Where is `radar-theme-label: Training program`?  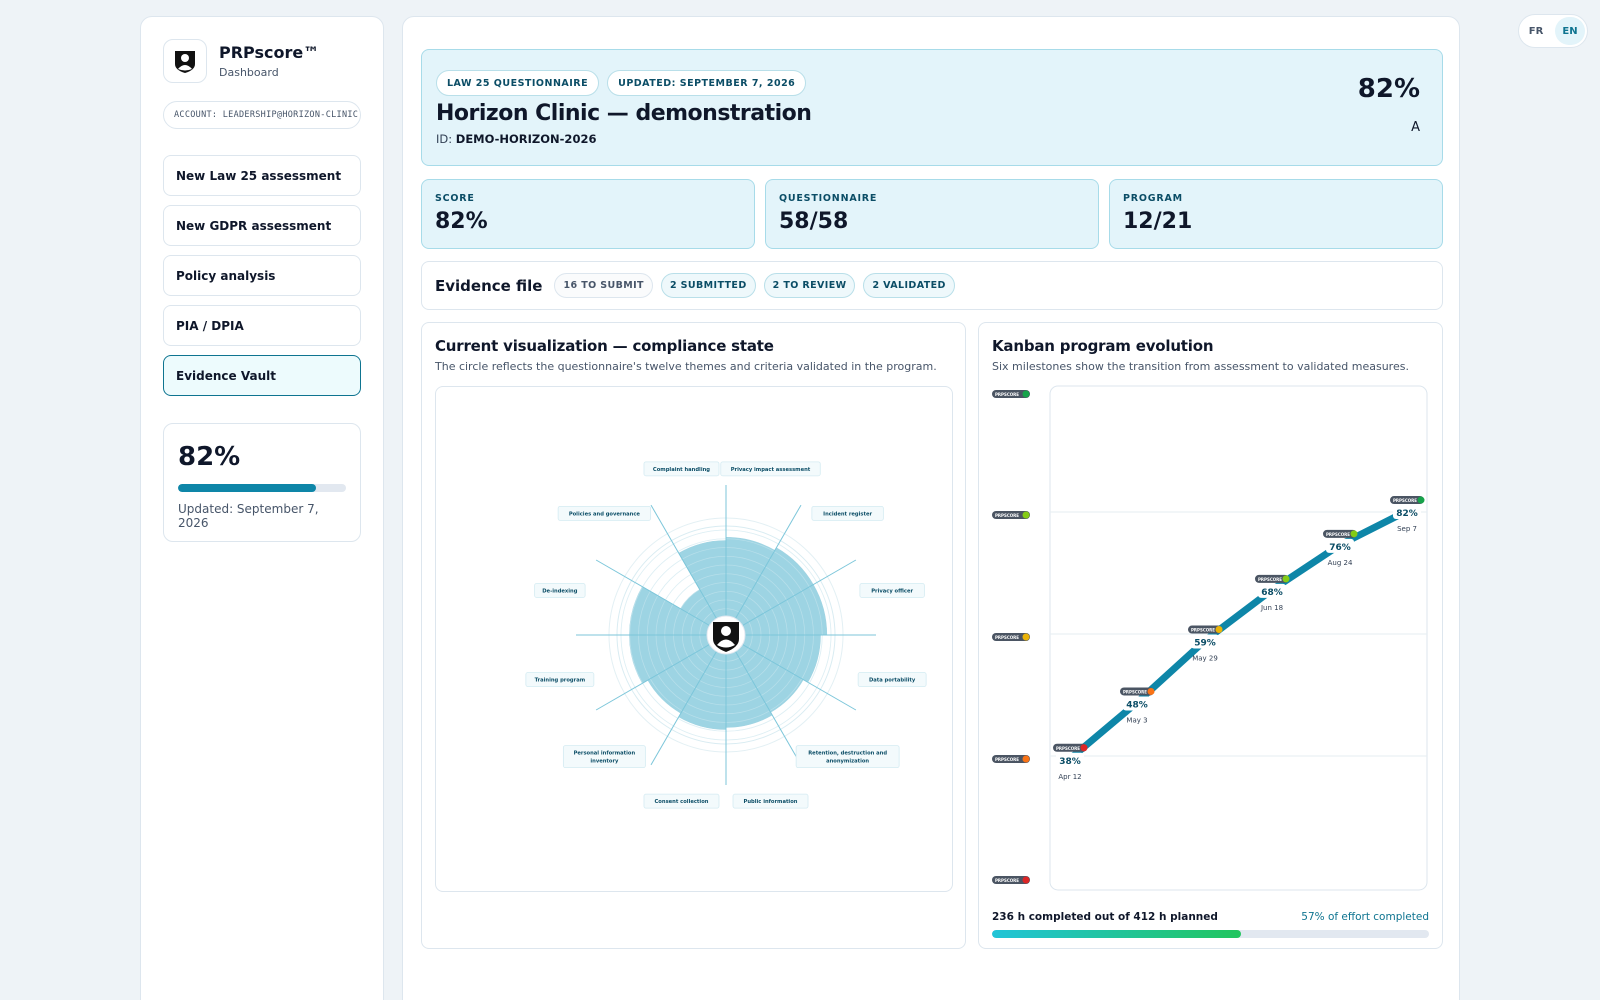 radar-theme-label: Training program is located at coordinates (560, 681).